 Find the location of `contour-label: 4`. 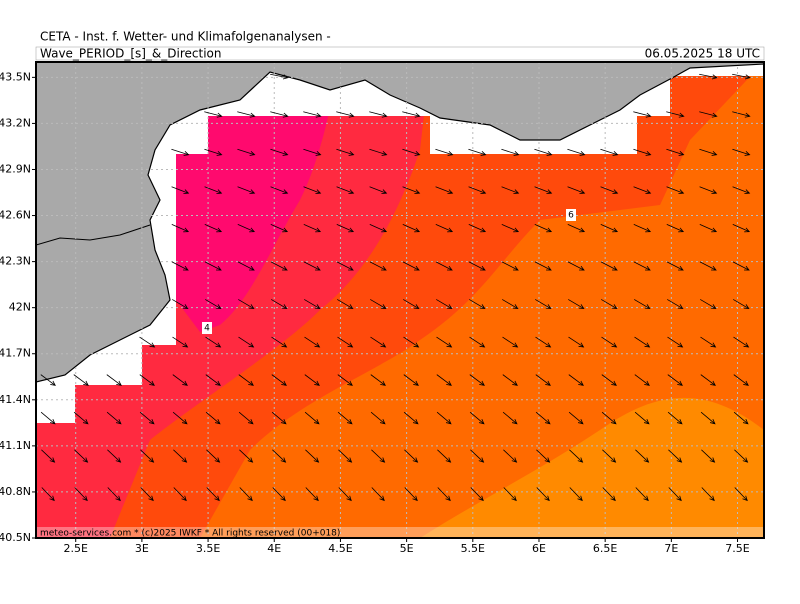

contour-label: 4 is located at coordinates (207, 329).